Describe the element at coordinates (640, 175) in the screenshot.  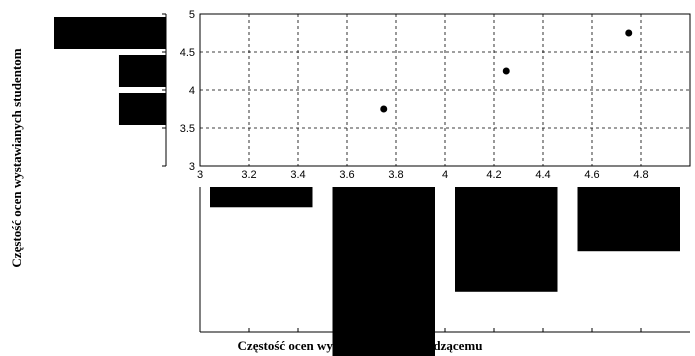
I see `x-tick-label: 4.8` at that location.